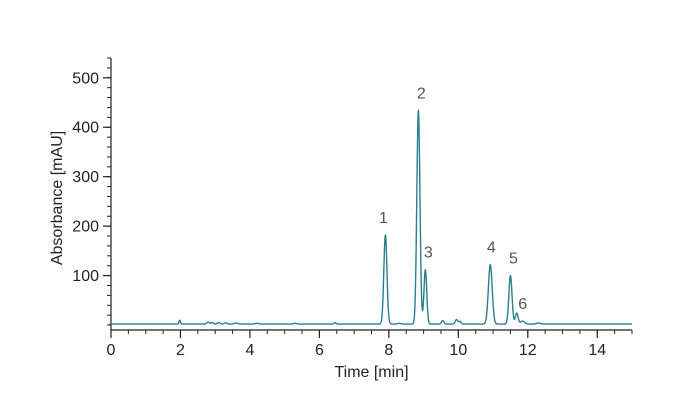 Image resolution: width=700 pixels, height=410 pixels. Describe the element at coordinates (513, 259) in the screenshot. I see `peak-label: 5` at that location.